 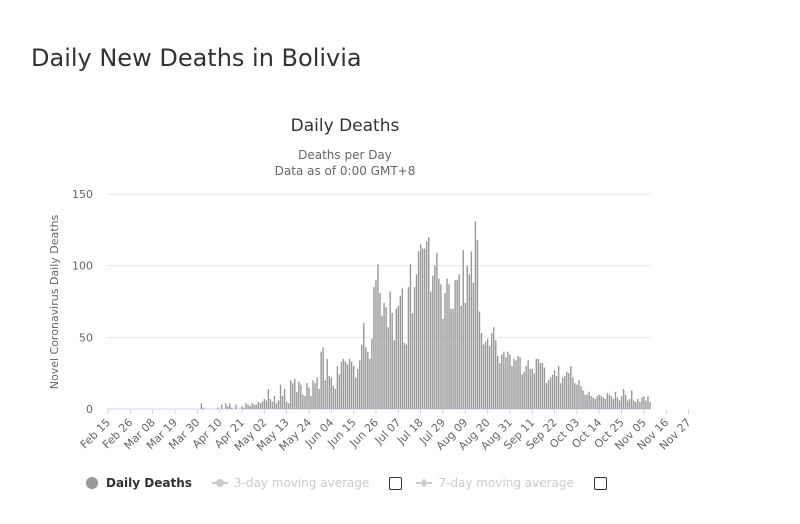 I want to click on legend-item-7-day-moving-average: 7-day moving average, so click(x=511, y=483).